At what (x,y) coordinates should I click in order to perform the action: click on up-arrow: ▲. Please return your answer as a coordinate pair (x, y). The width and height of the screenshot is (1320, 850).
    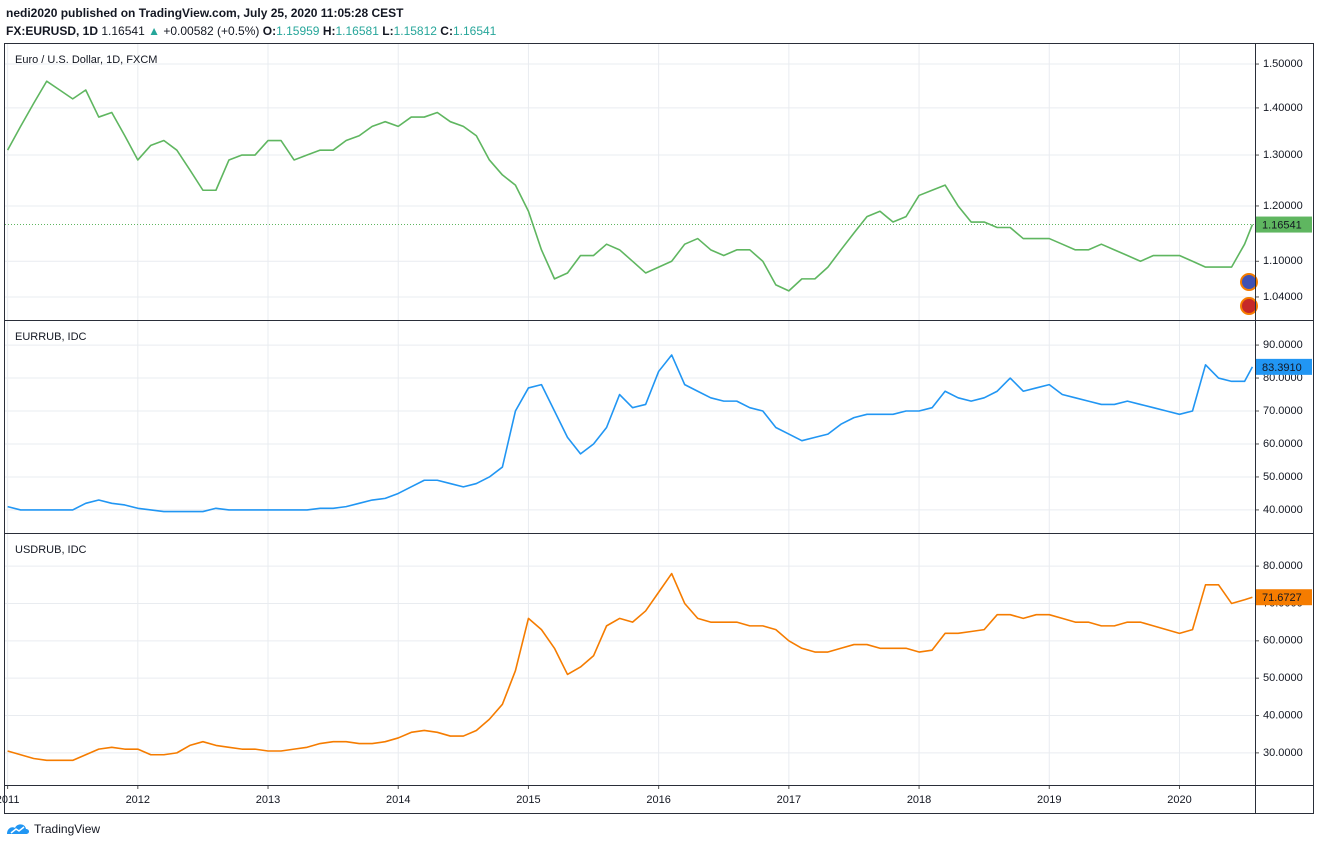
    Looking at the image, I should click on (154, 31).